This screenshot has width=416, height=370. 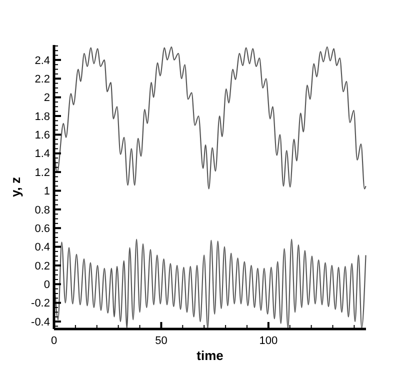 What do you see at coordinates (42, 248) in the screenshot?
I see `y-tick-label: 0.4` at bounding box center [42, 248].